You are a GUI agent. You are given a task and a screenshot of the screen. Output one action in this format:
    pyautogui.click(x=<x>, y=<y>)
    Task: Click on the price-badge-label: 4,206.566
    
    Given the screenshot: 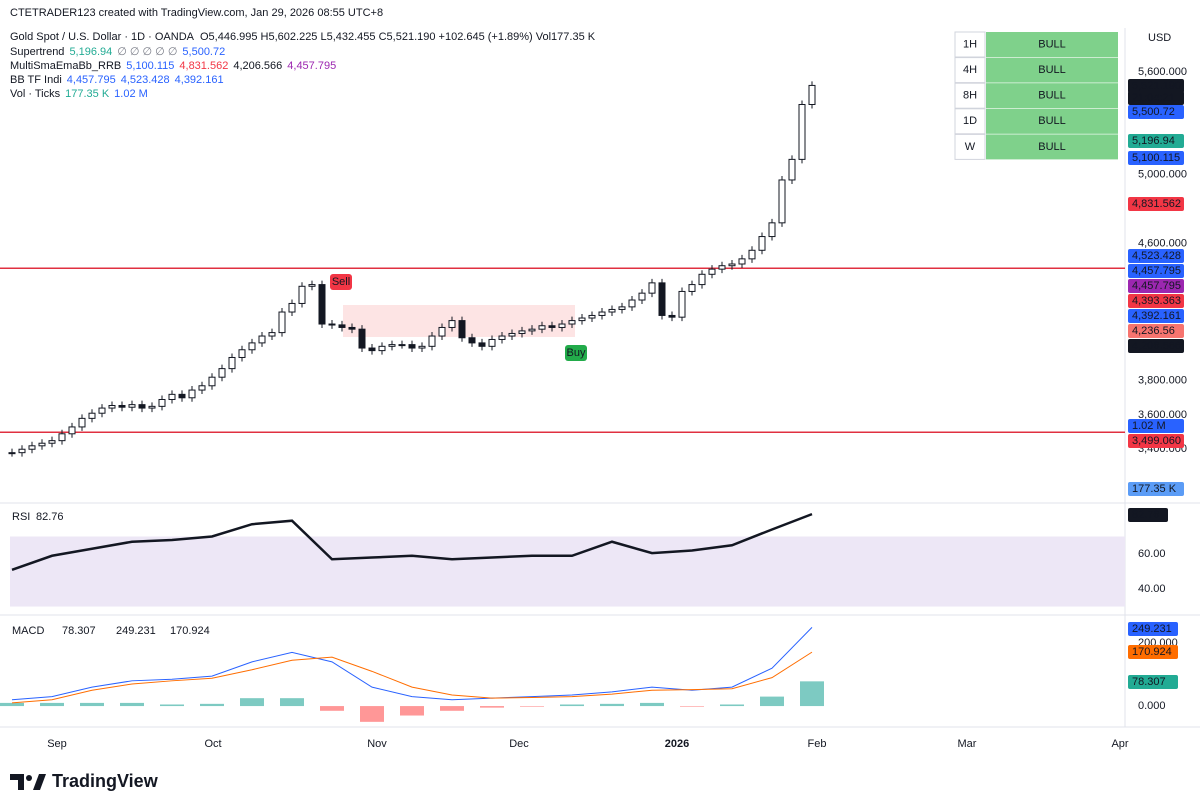 What is the action you would take?
    pyautogui.click(x=1156, y=346)
    